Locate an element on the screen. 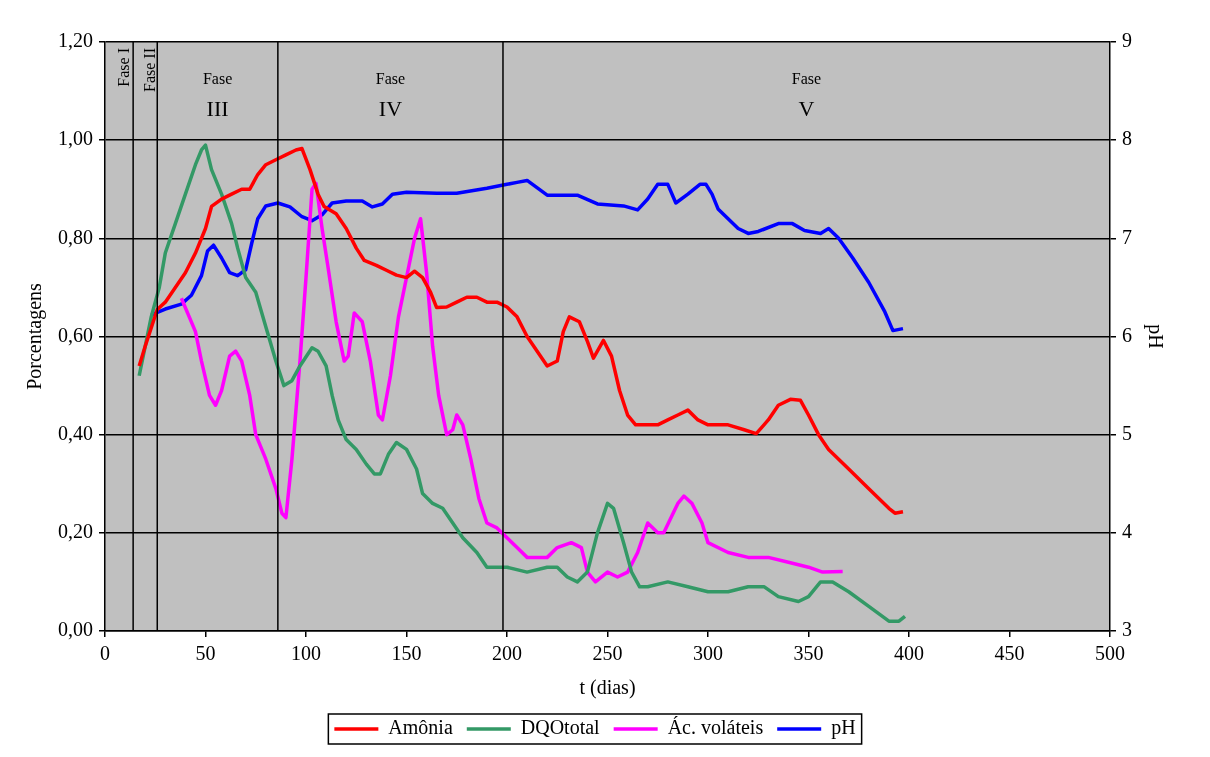 This screenshot has height=757, width=1210. x-tick-label: 400 is located at coordinates (909, 653).